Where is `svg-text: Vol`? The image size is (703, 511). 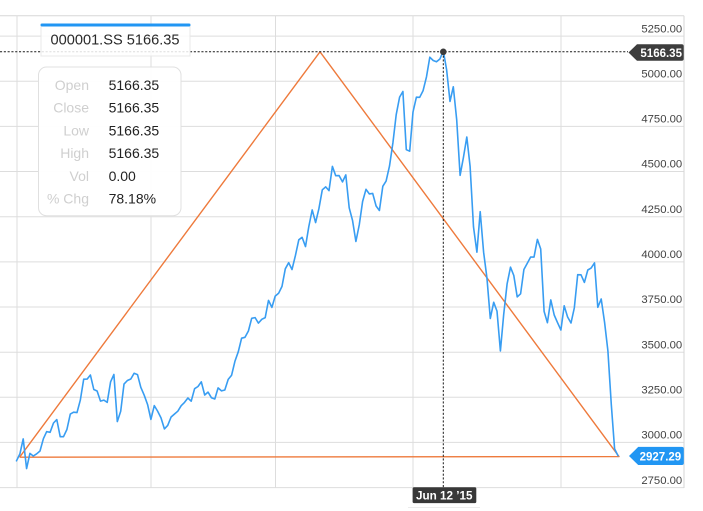 svg-text: Vol is located at coordinates (79, 176).